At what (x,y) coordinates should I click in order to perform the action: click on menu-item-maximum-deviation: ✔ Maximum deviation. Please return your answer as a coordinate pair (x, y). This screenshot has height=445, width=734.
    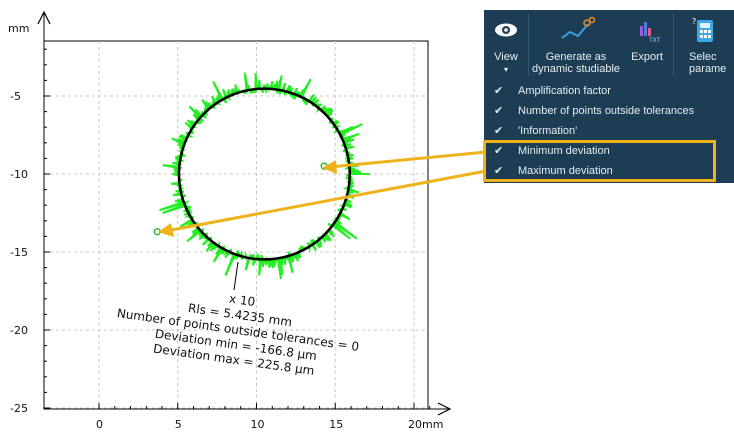
    Looking at the image, I should click on (609, 171).